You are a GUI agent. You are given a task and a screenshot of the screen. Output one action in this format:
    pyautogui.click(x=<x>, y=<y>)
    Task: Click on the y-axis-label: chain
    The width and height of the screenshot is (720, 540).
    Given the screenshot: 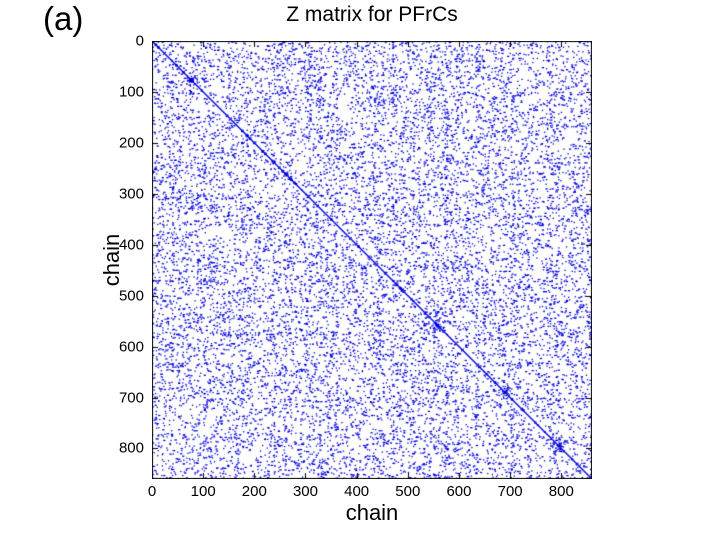 What is the action you would take?
    pyautogui.click(x=111, y=260)
    